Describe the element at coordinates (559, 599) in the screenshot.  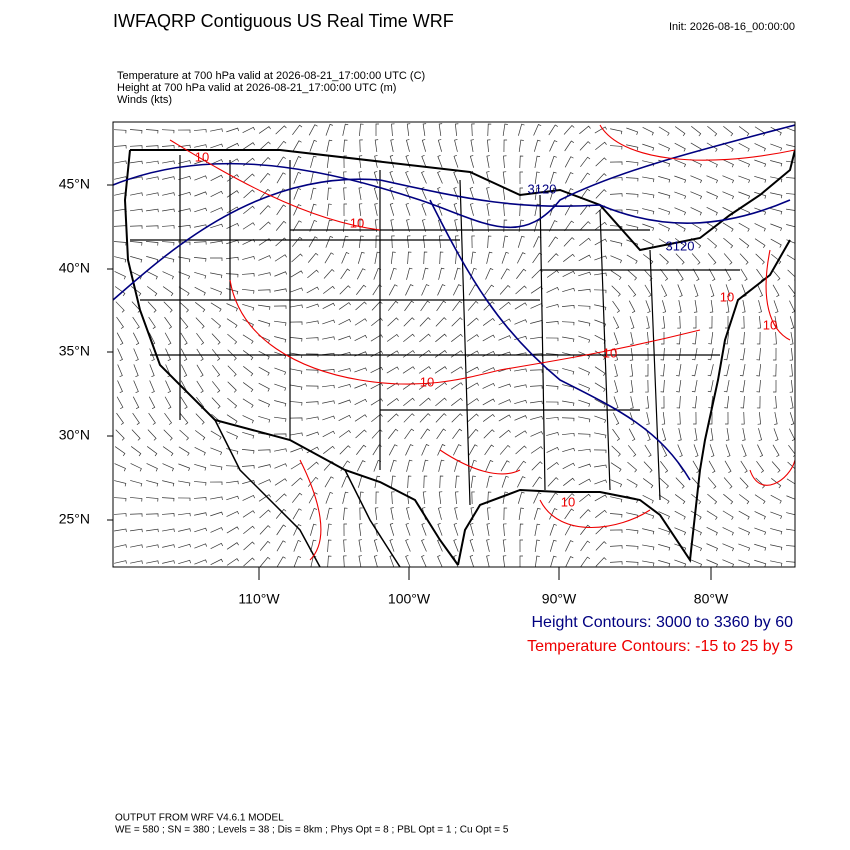
I see `lon-label: 90°W` at that location.